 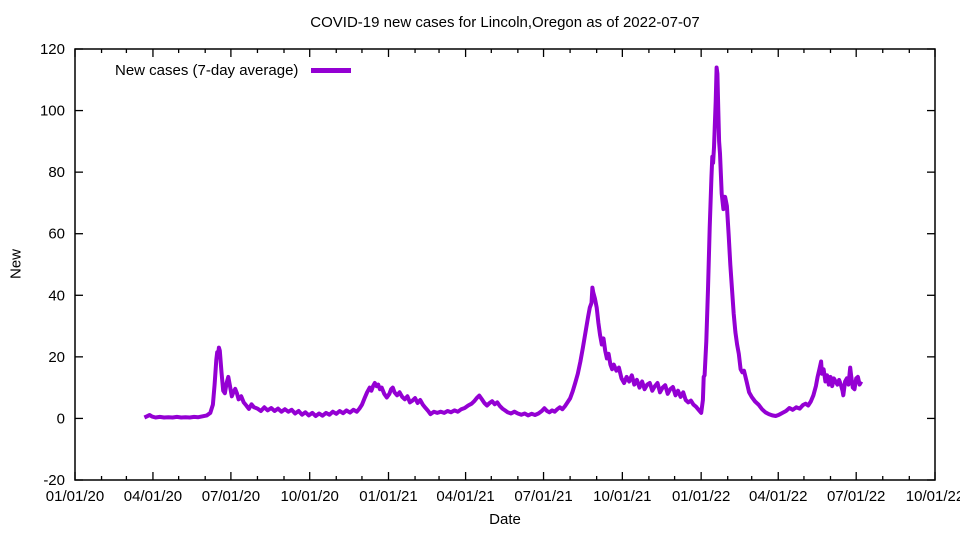 I want to click on y-tick-label: 20, so click(x=56, y=357).